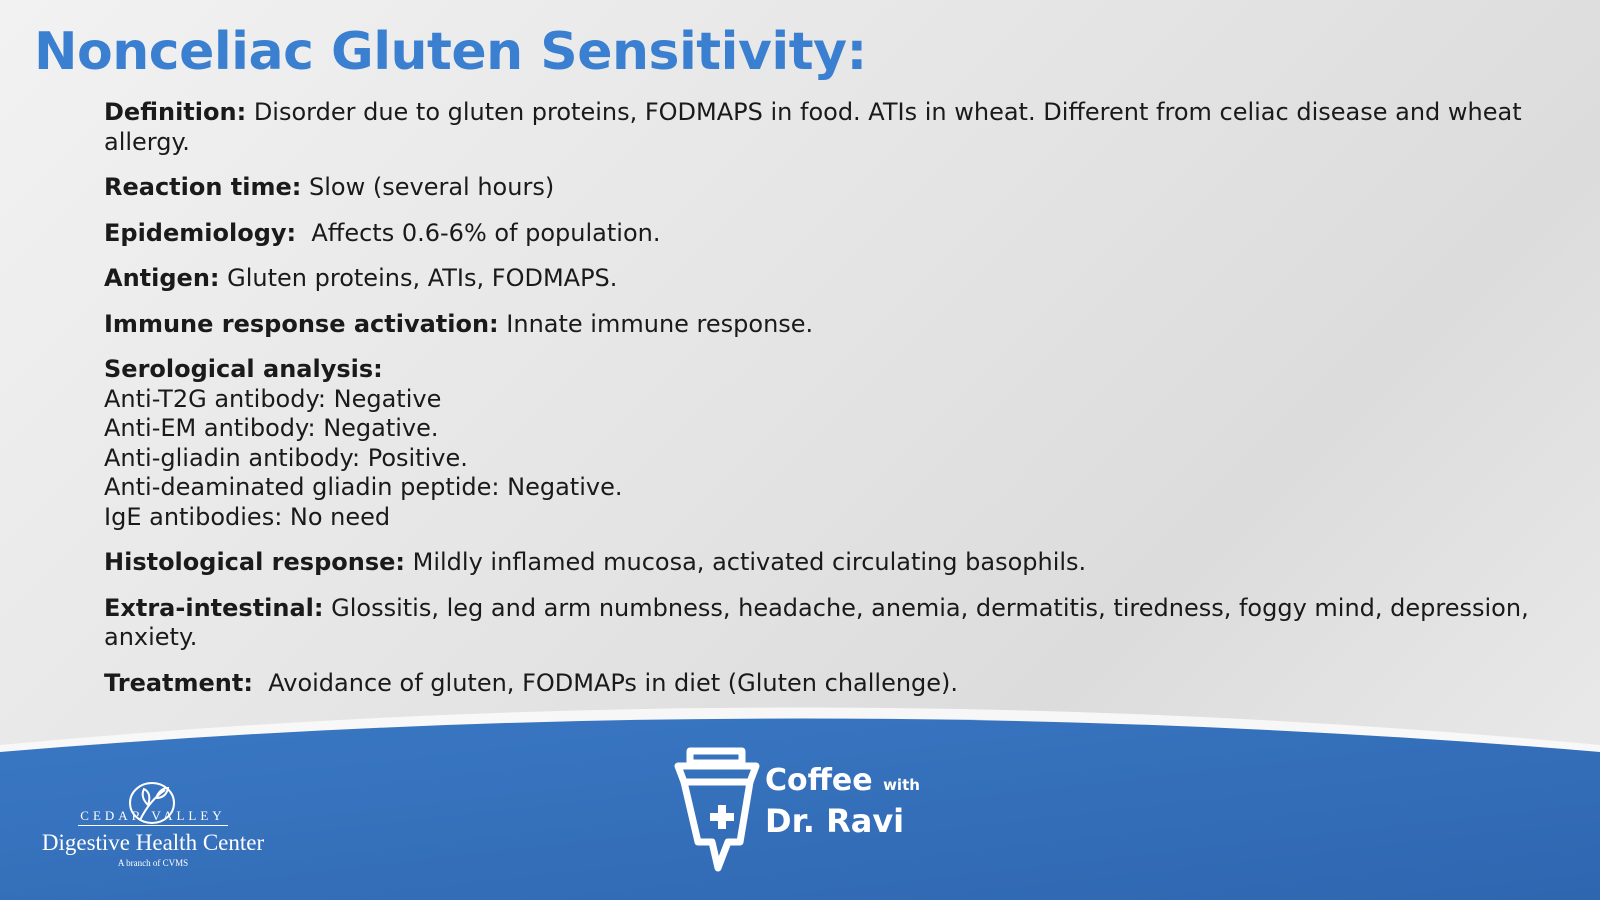  What do you see at coordinates (247, 516) in the screenshot?
I see `serology-line: IgE antibodies: No need` at bounding box center [247, 516].